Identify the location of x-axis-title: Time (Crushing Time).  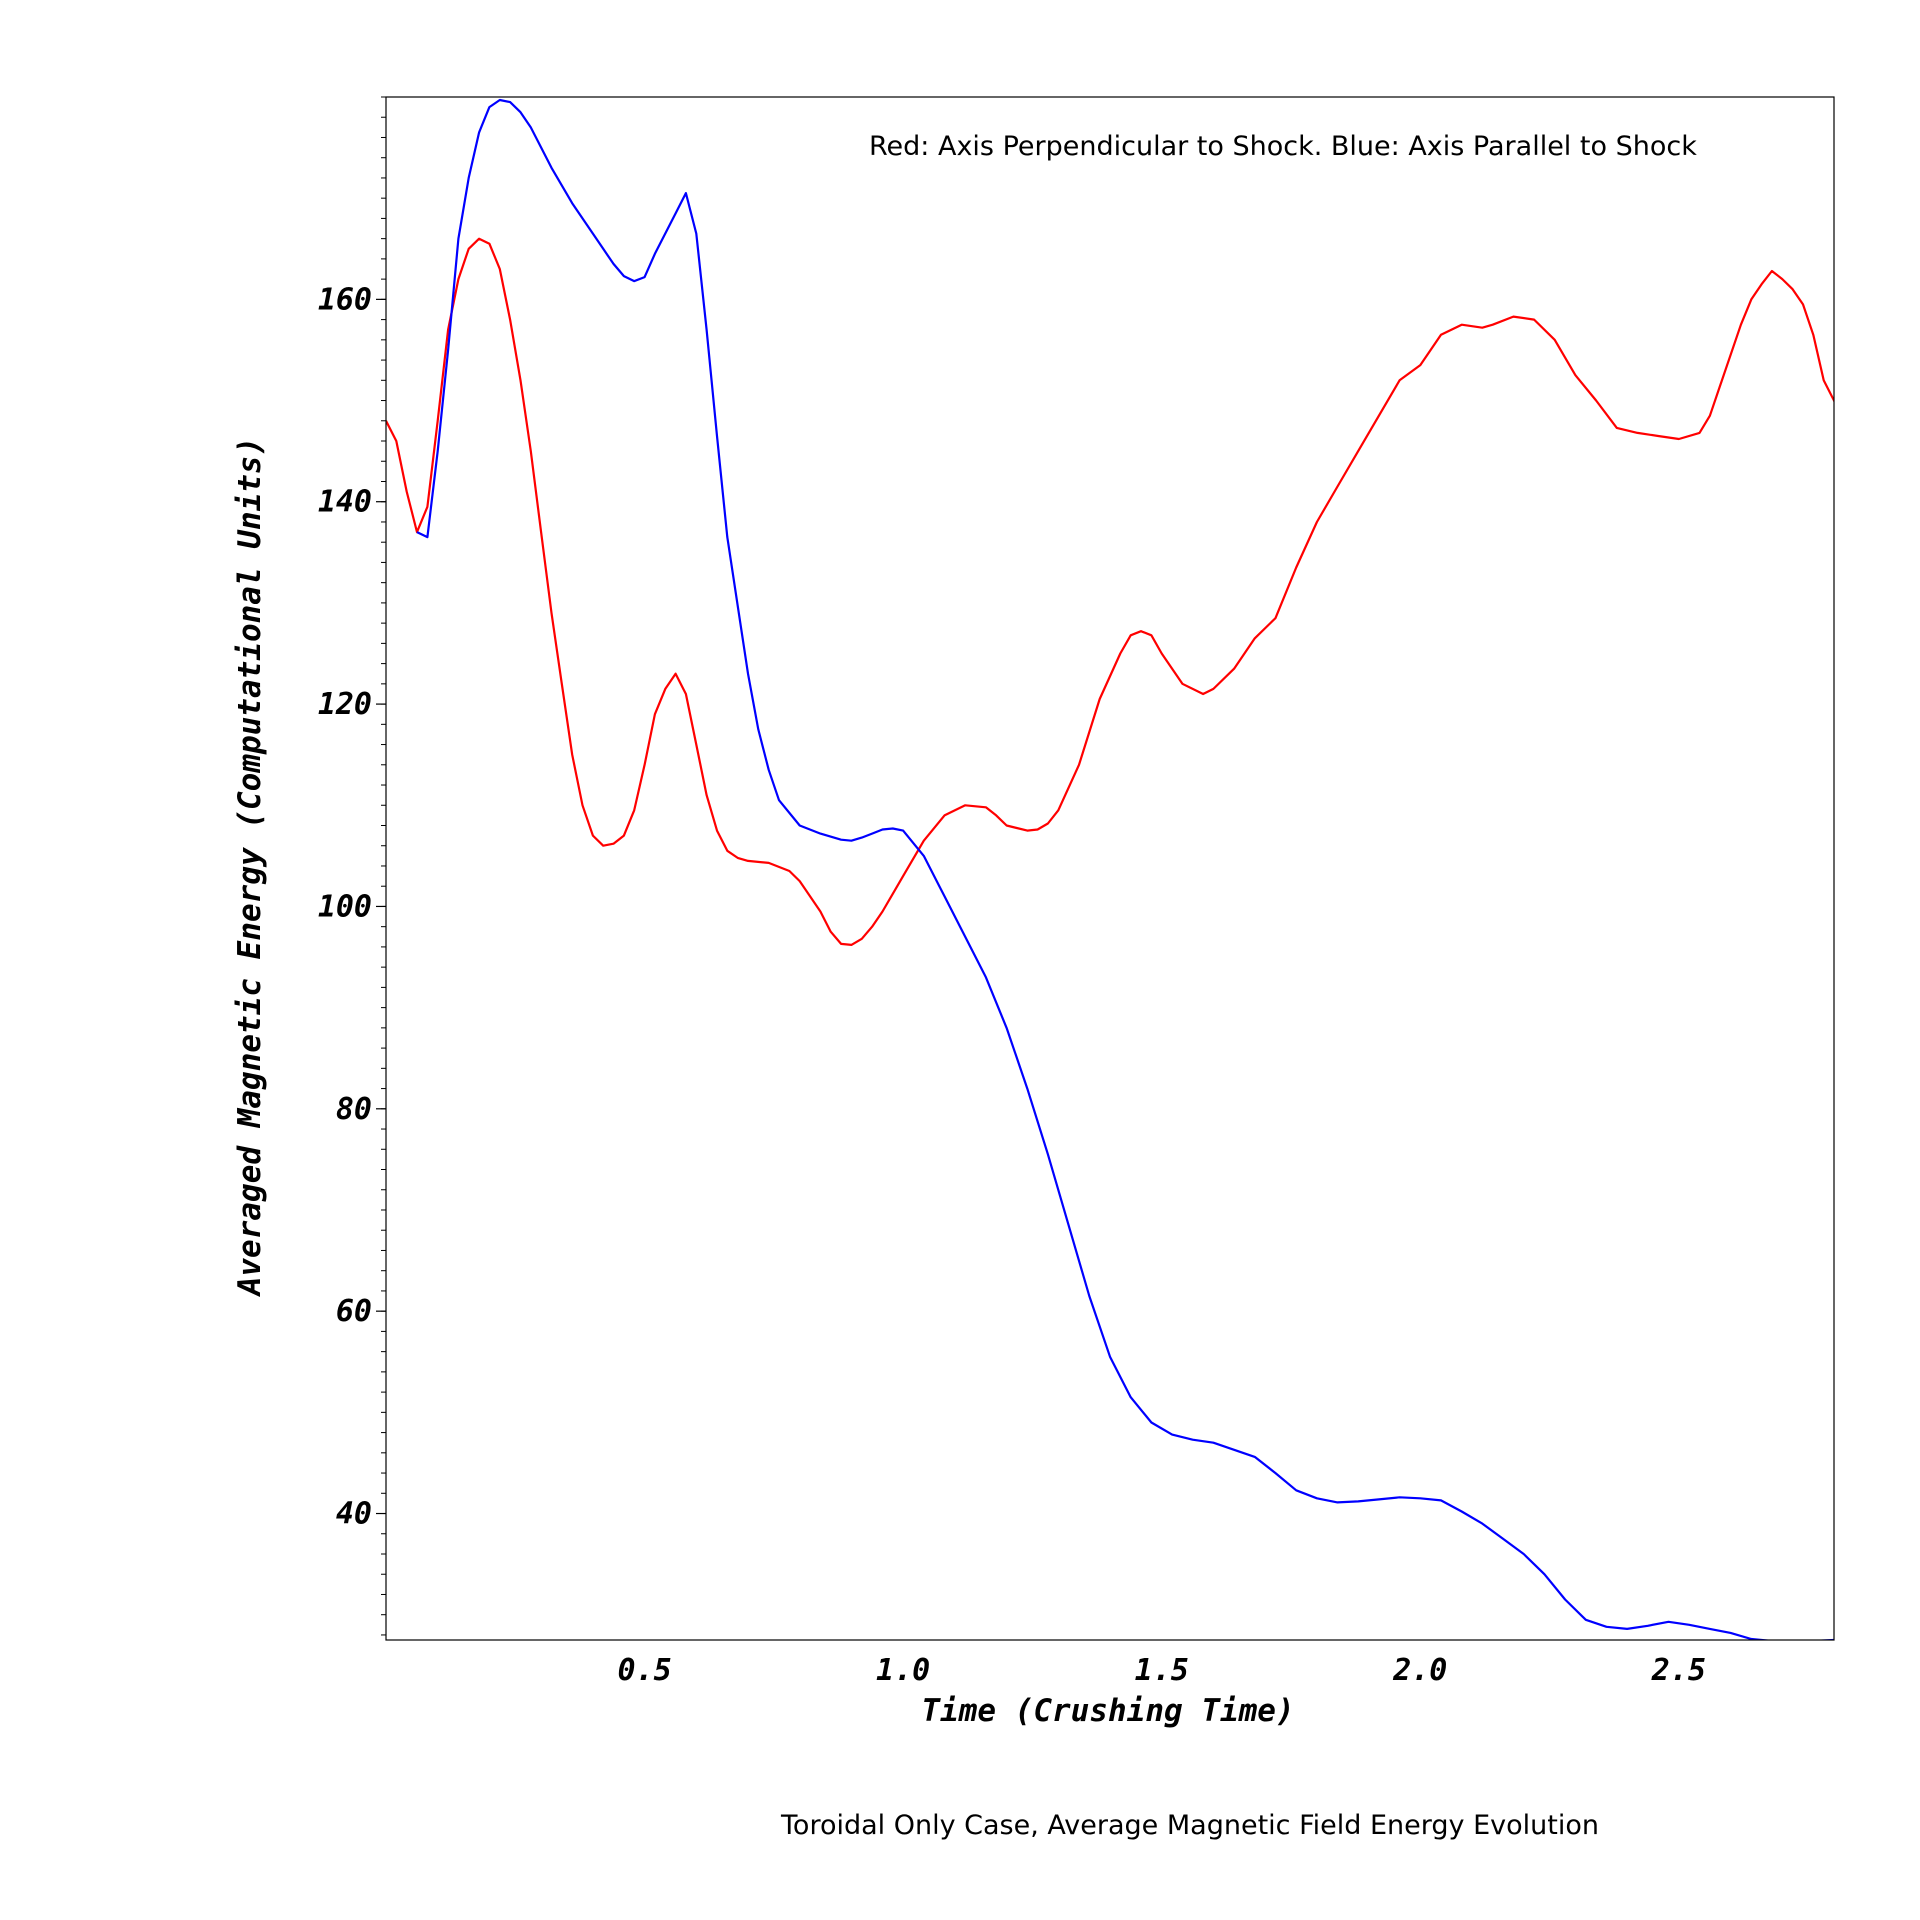
(1107, 1711).